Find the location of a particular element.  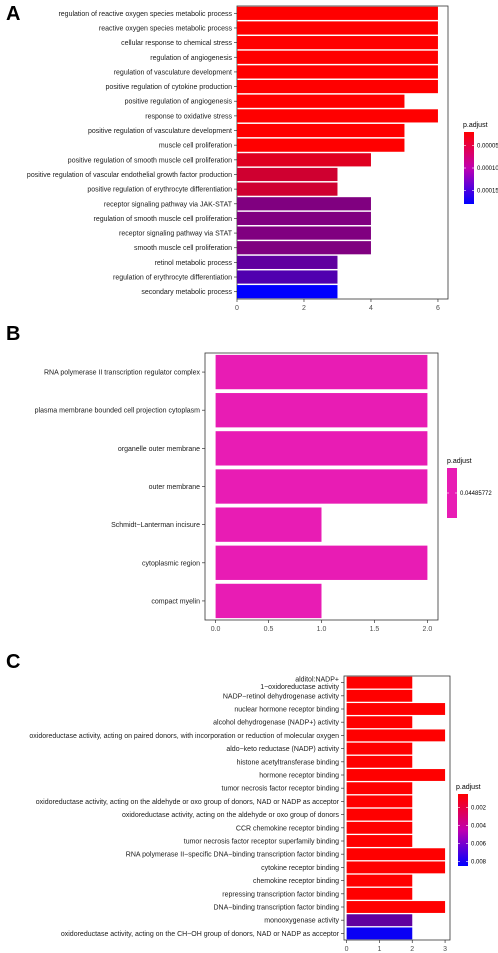

y-tick-label: outer membrane is located at coordinates (174, 487).